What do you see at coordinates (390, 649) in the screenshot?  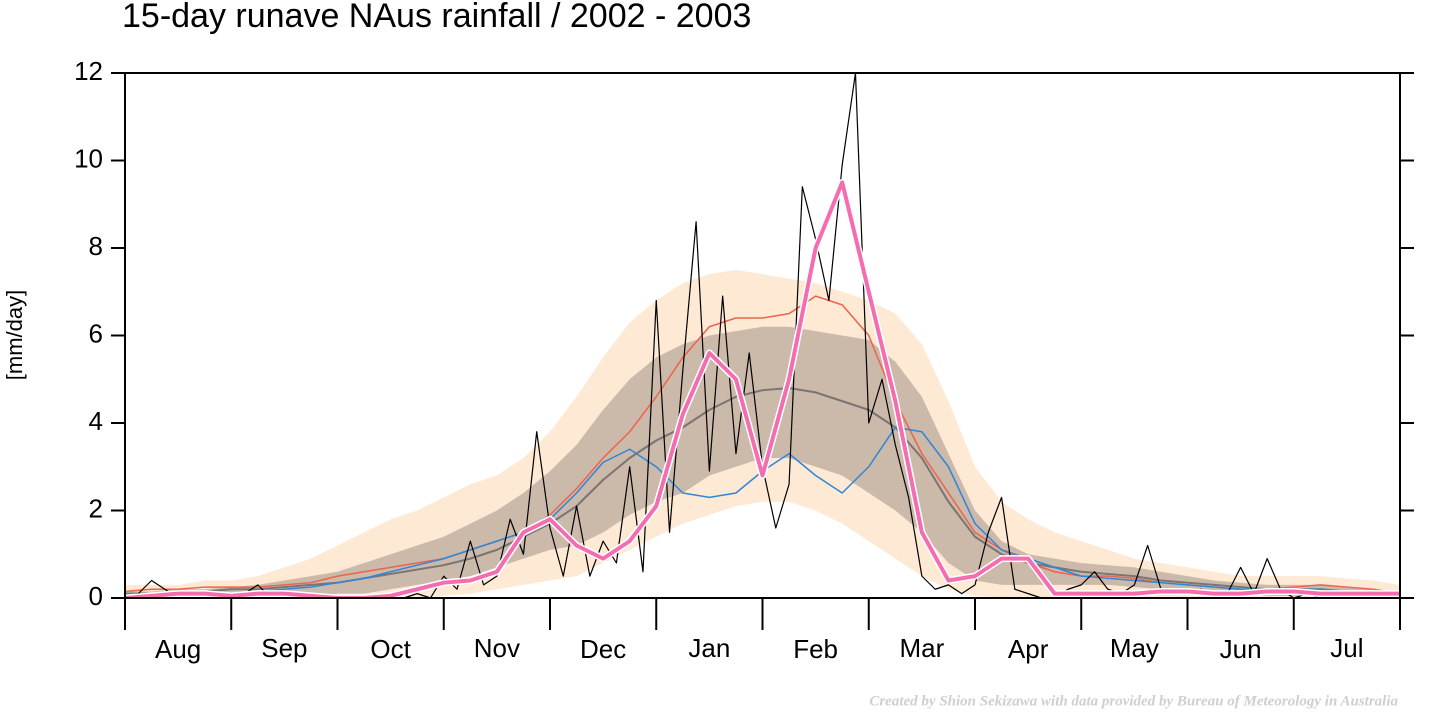 I see `x-tick-label: Oct` at bounding box center [390, 649].